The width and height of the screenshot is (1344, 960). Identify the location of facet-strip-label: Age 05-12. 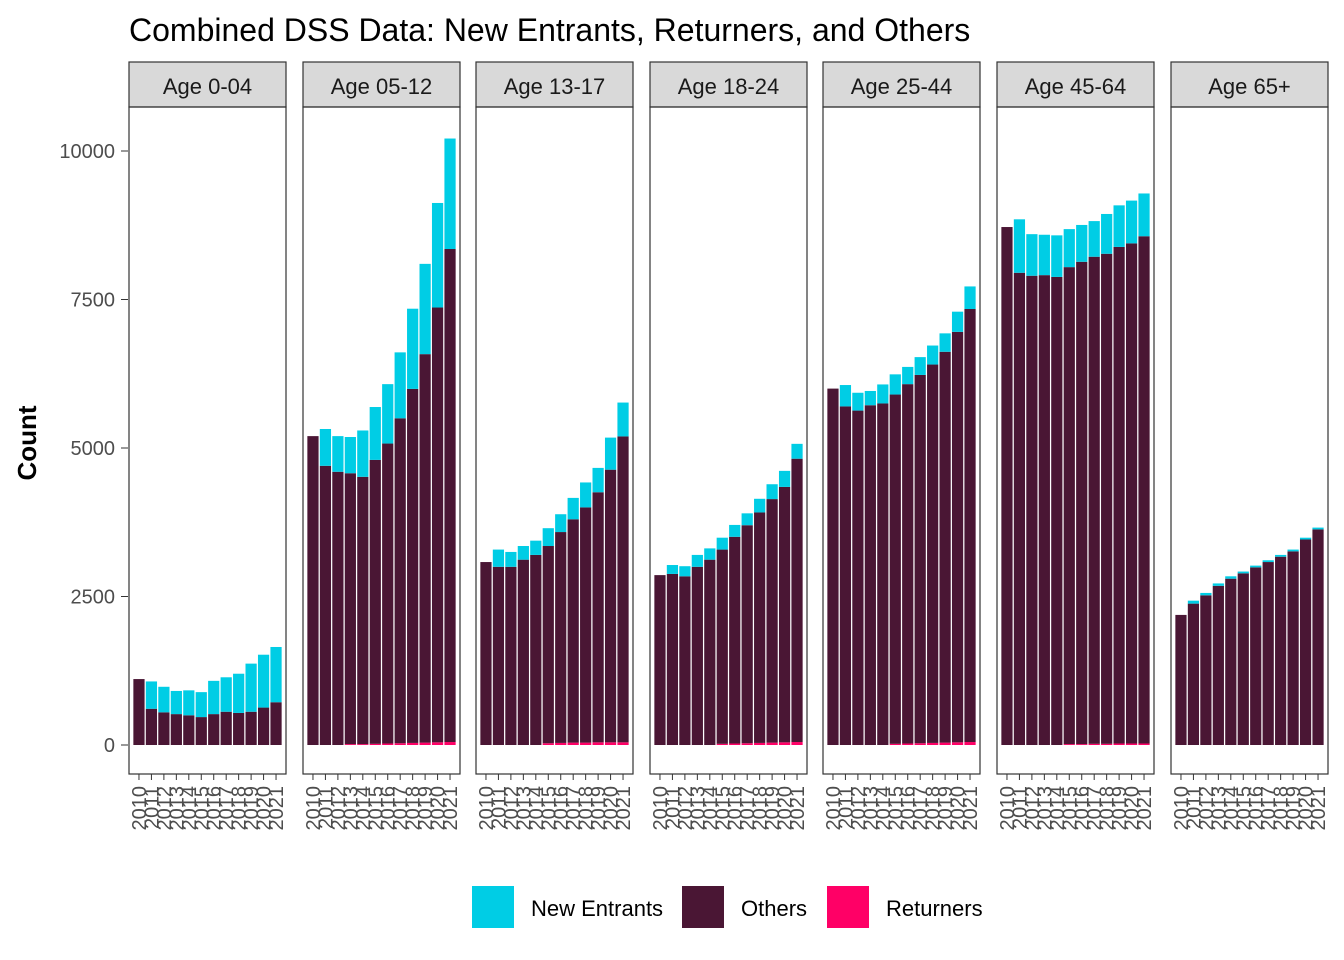
(382, 86).